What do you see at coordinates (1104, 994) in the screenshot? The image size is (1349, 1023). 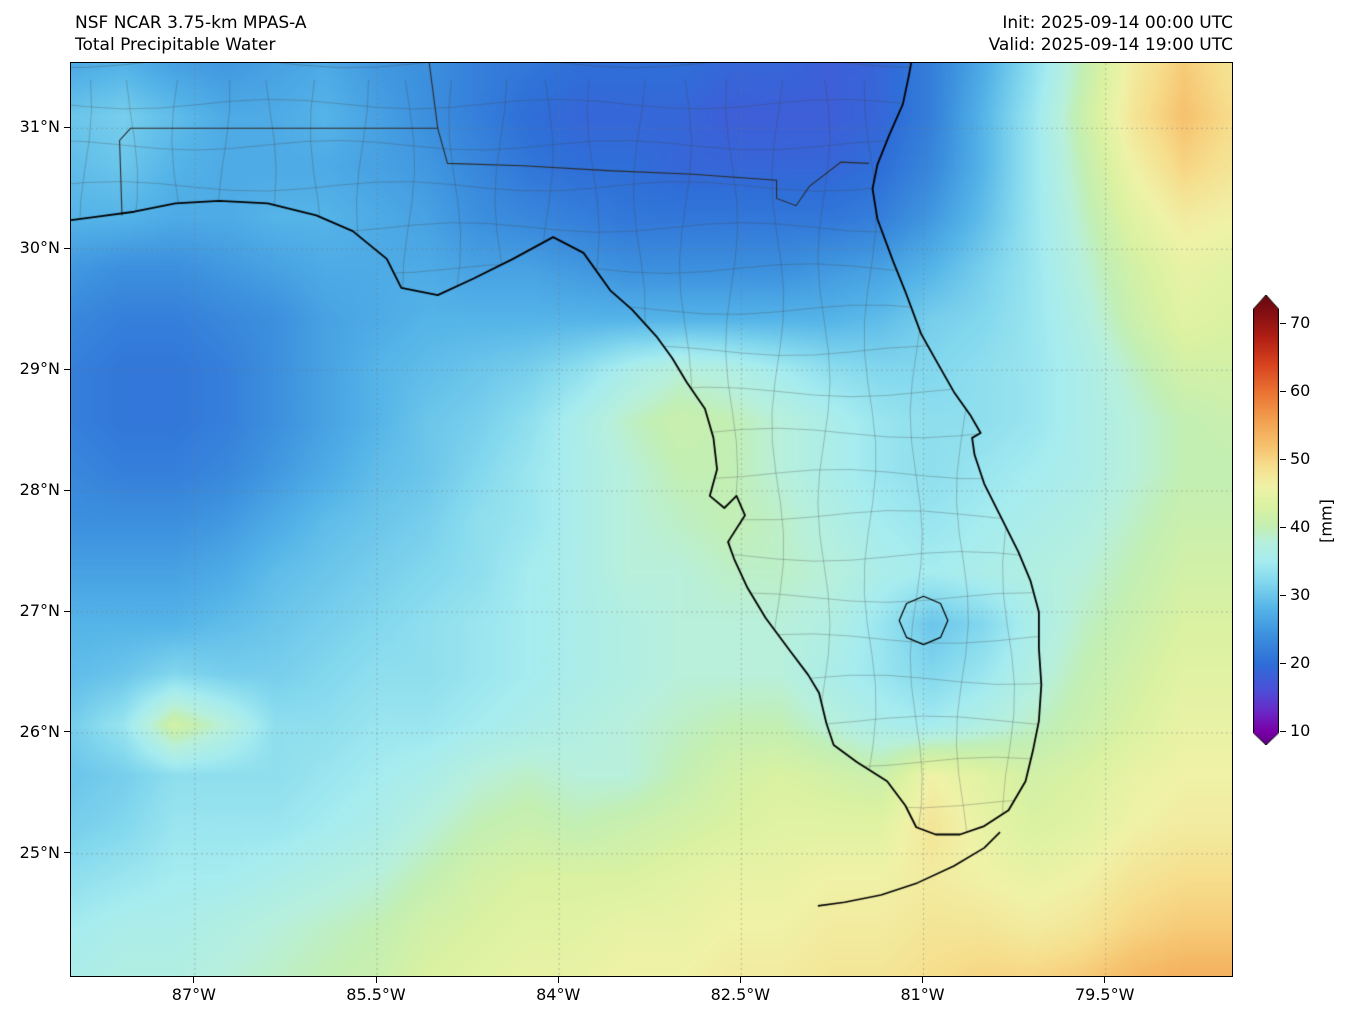 I see `lon-tick-label: 79.5°W` at bounding box center [1104, 994].